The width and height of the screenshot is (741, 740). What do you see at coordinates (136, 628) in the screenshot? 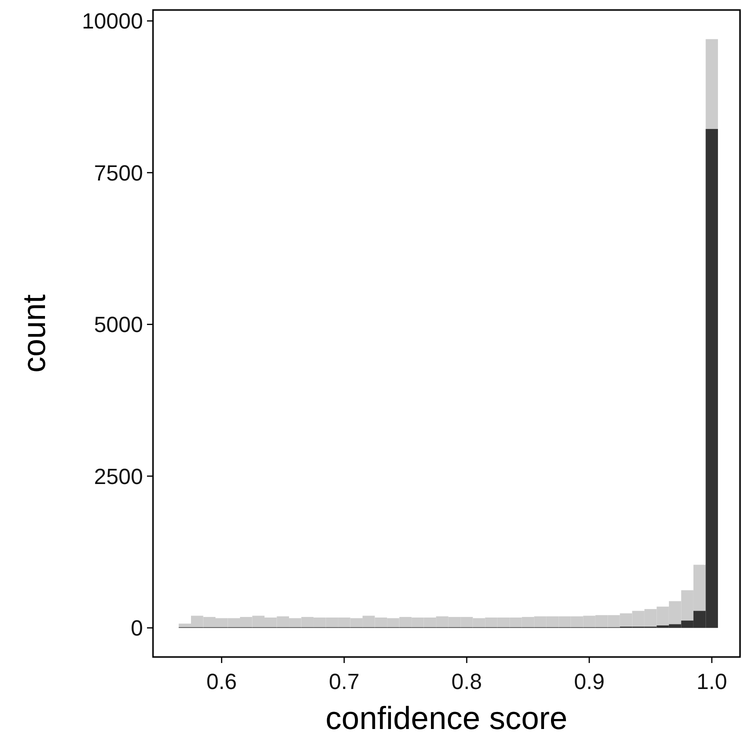
I see `y-tick-label: 0` at bounding box center [136, 628].